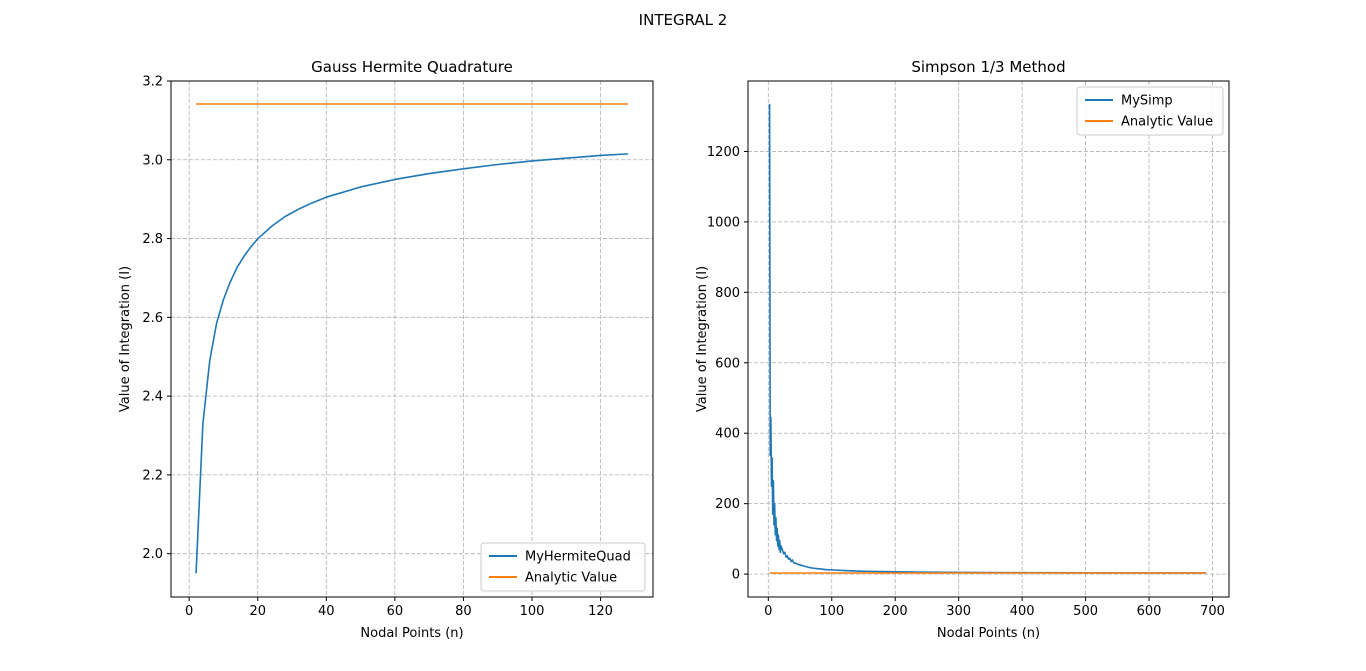 The height and width of the screenshot is (671, 1366). I want to click on legend: MySimp Analytic Value, so click(1150, 111).